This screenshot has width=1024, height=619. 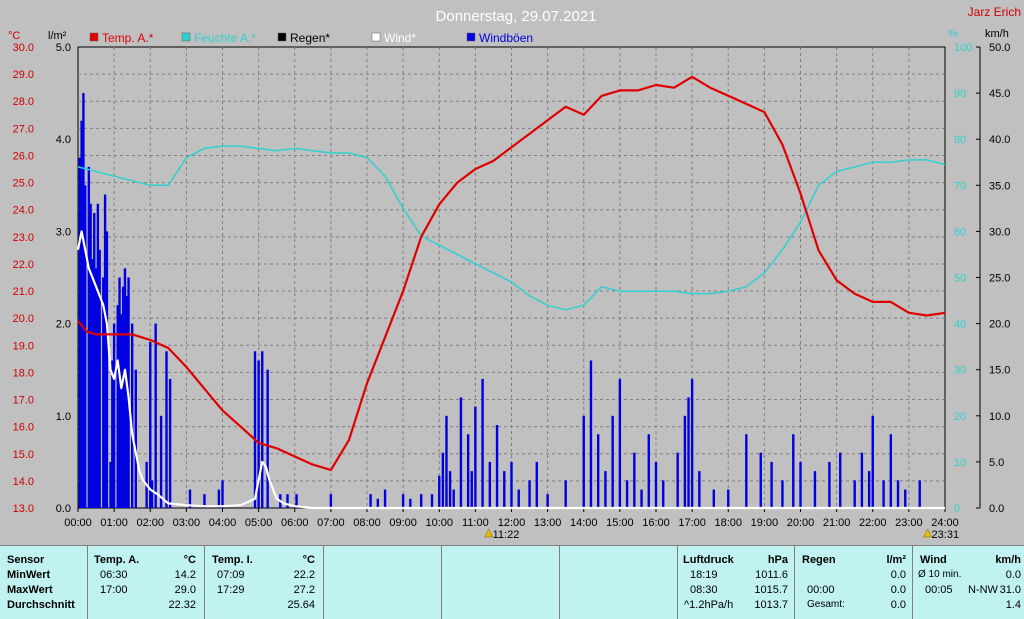 I want to click on wind-tick-label: 20.0, so click(x=999, y=325).